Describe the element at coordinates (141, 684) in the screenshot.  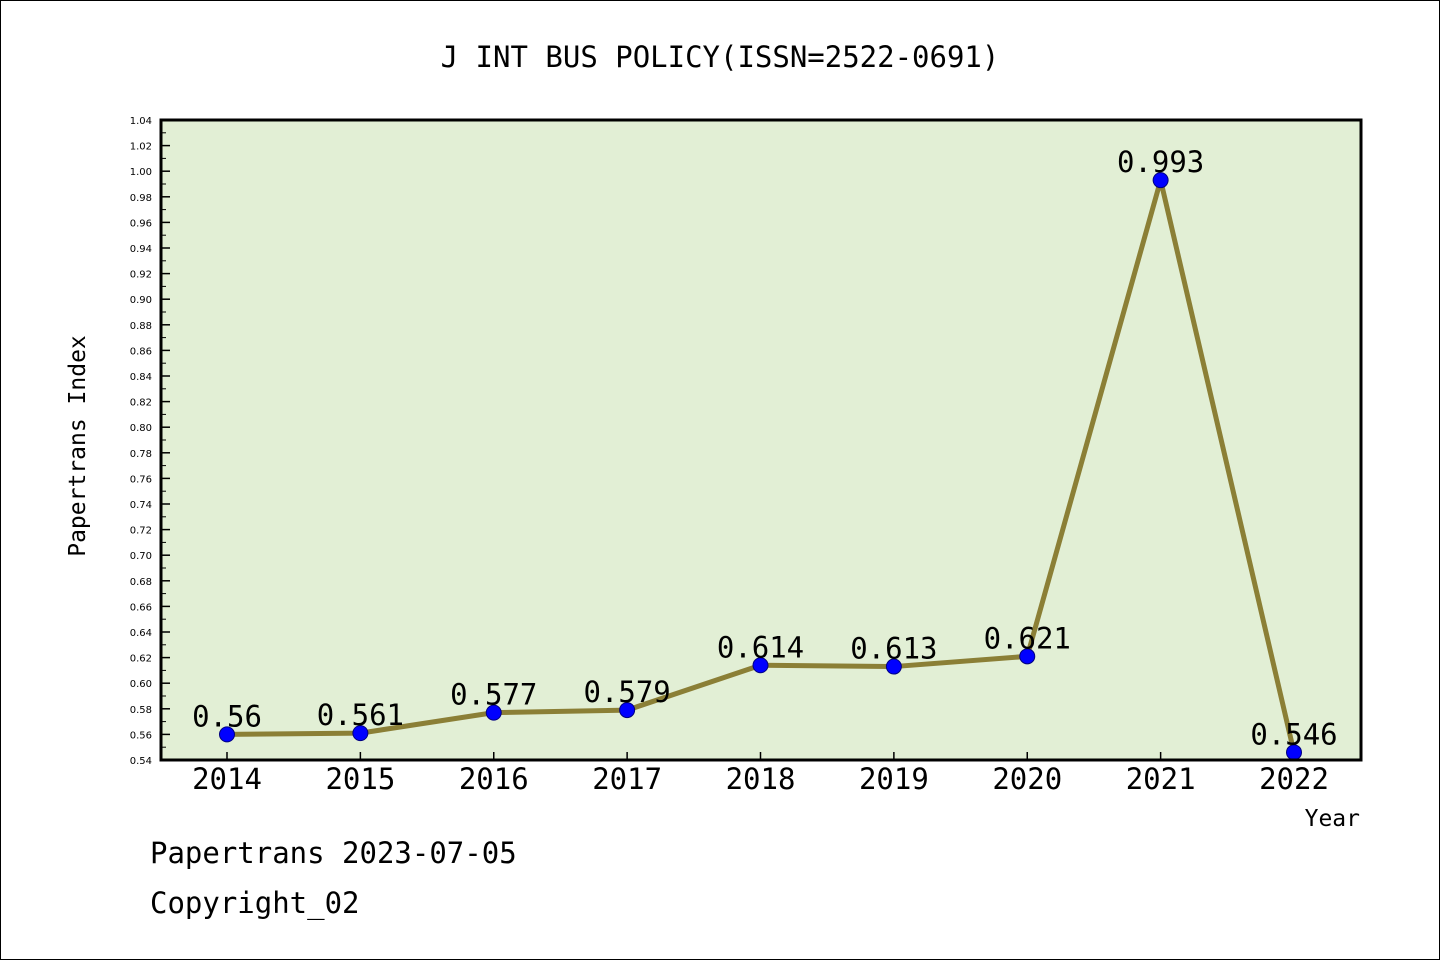
I see `y-tick-label: 0.60` at that location.